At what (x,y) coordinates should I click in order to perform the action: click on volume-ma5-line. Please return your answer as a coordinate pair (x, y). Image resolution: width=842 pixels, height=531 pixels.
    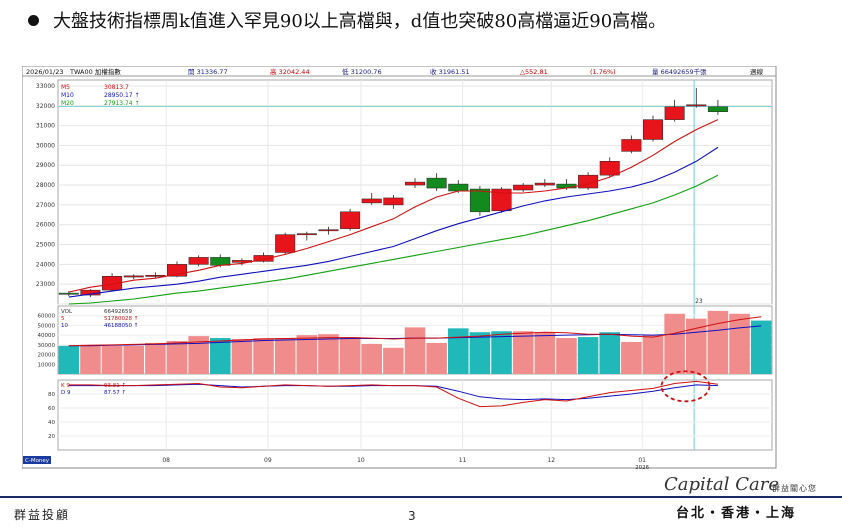
    Looking at the image, I should click on (415, 331).